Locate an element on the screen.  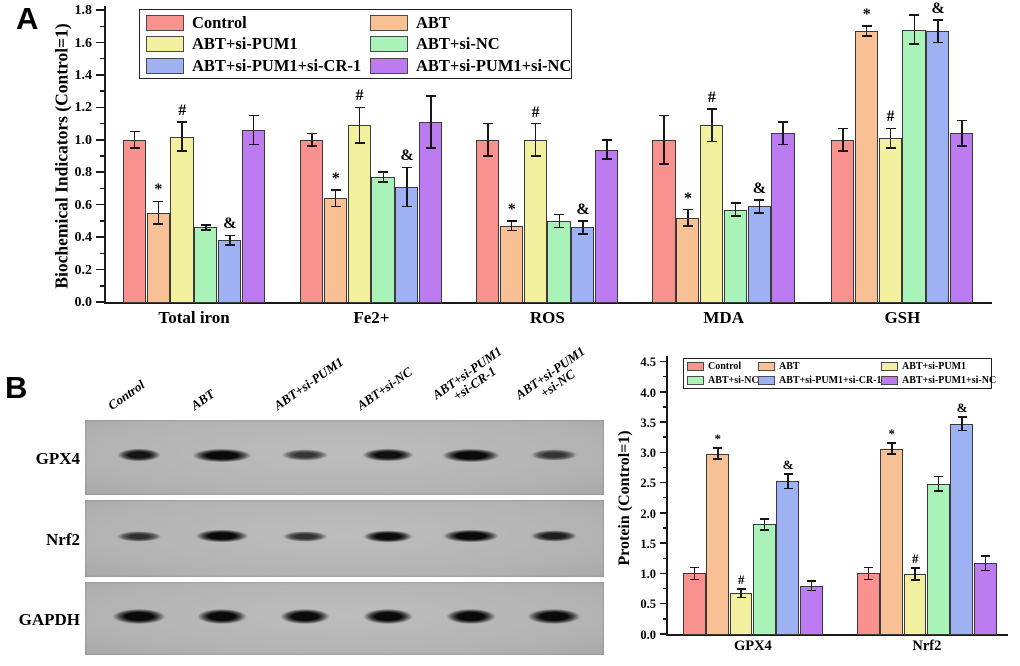
x-category-label: Total iron is located at coordinates (194, 317).